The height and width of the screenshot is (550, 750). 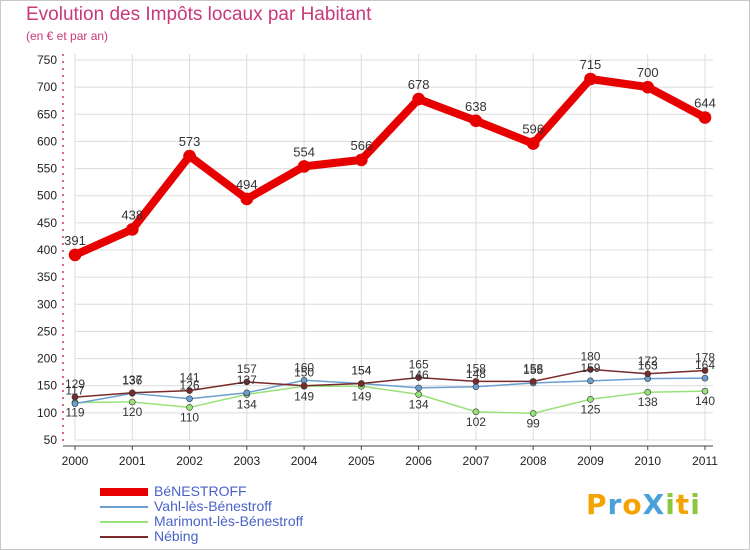 What do you see at coordinates (648, 72) in the screenshot?
I see `data-label: 700` at bounding box center [648, 72].